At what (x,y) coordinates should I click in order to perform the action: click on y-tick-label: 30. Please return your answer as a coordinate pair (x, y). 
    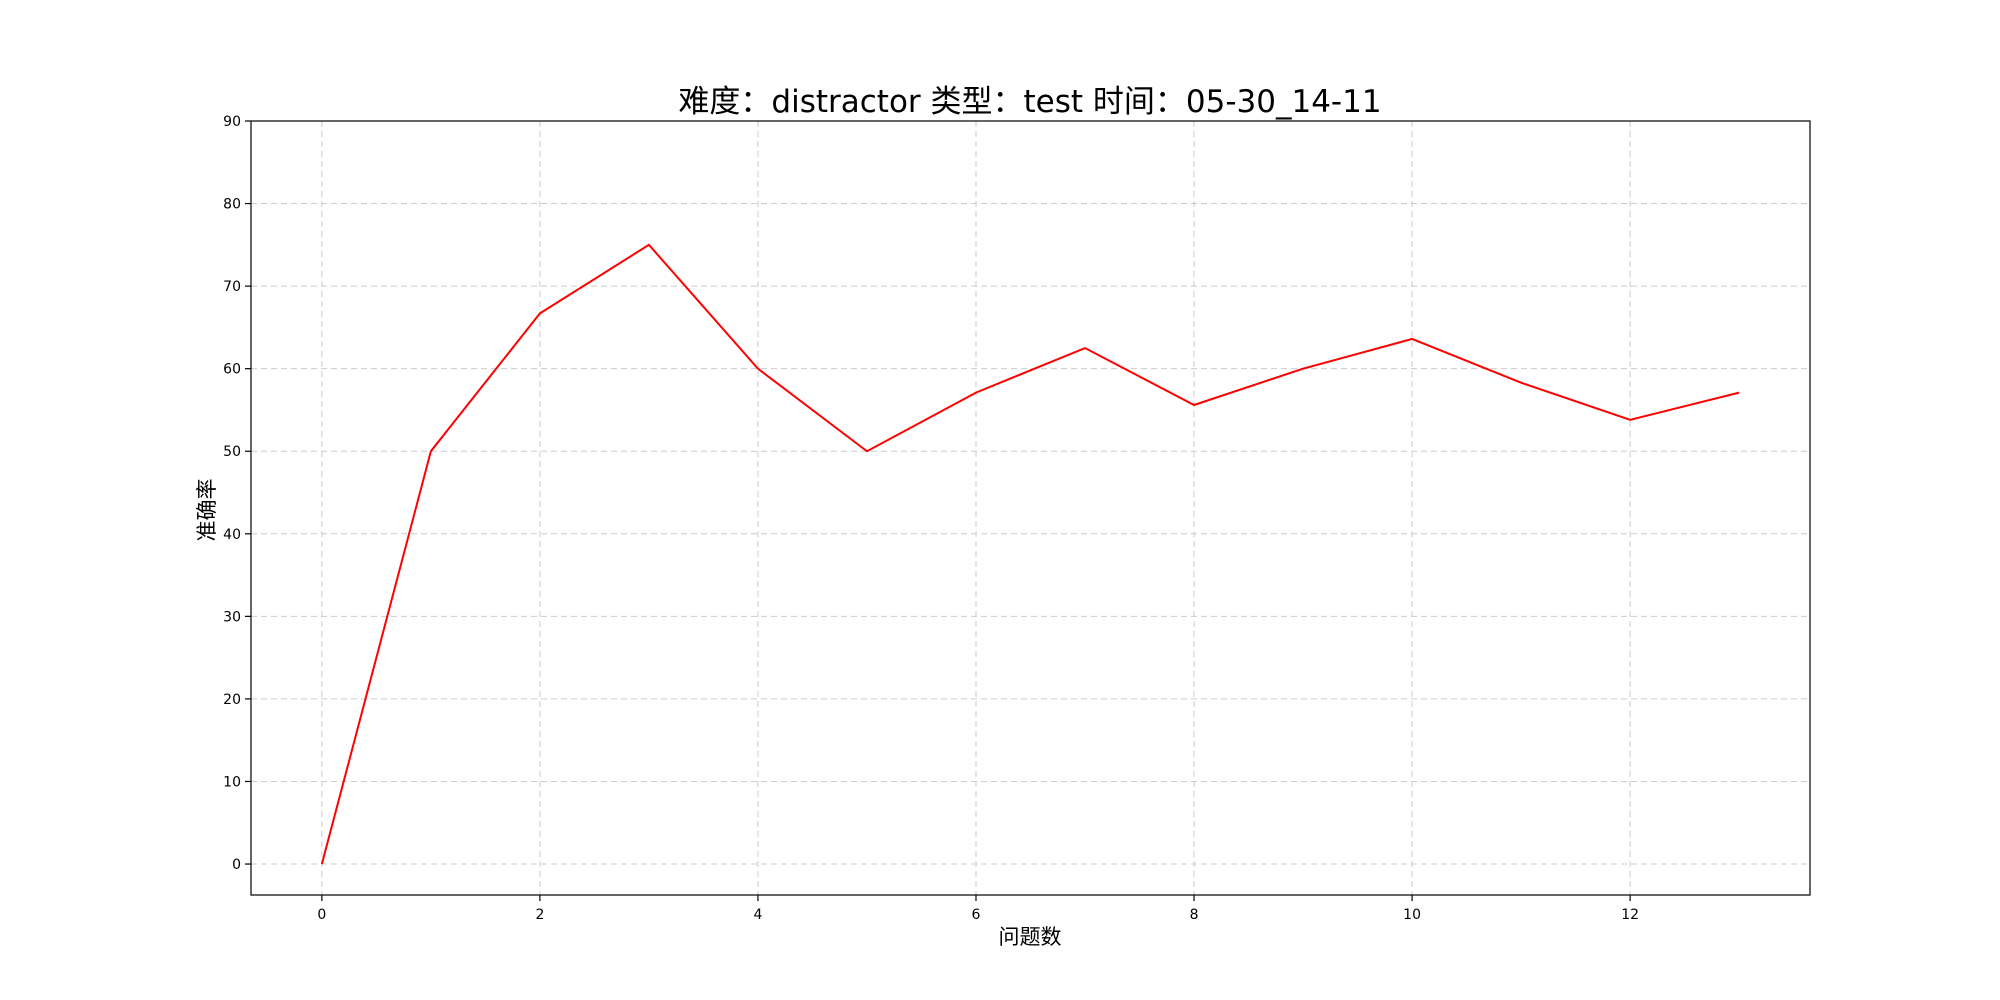
    Looking at the image, I should click on (232, 617).